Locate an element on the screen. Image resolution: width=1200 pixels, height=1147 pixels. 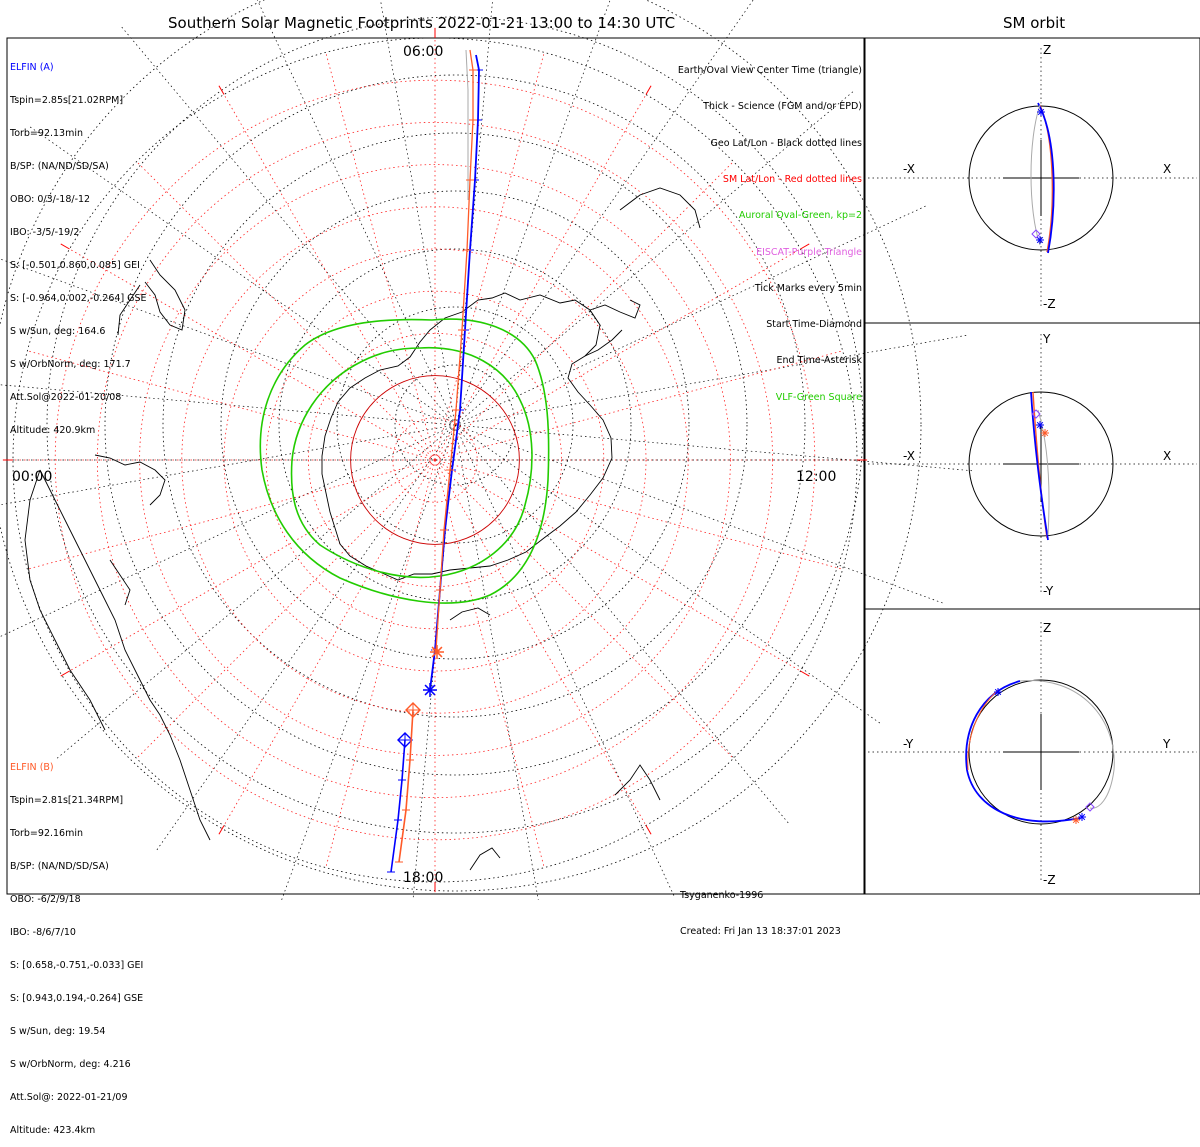
elfin-a-line: S w/OrbNorm, deg: 171.7 is located at coordinates (70, 364).